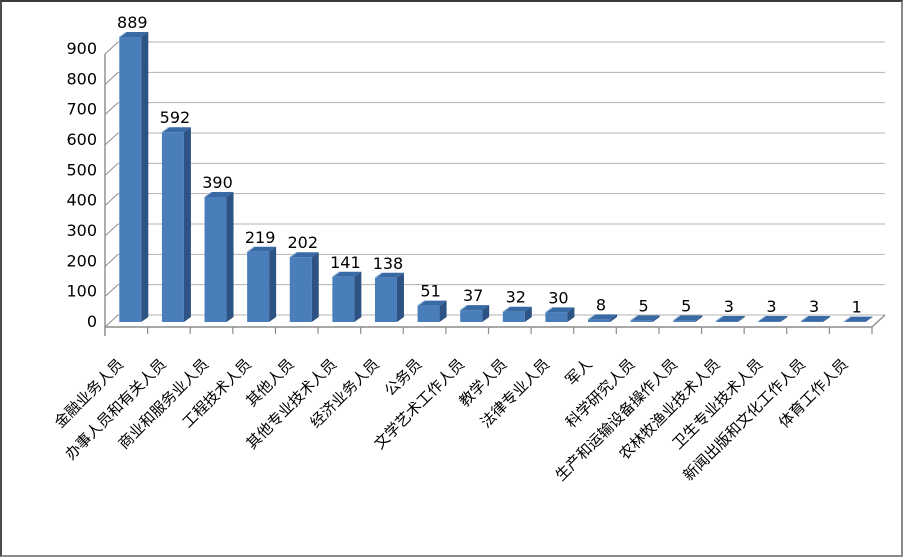 The image size is (903, 557). What do you see at coordinates (81, 200) in the screenshot?
I see `y-axis-label: 400` at bounding box center [81, 200].